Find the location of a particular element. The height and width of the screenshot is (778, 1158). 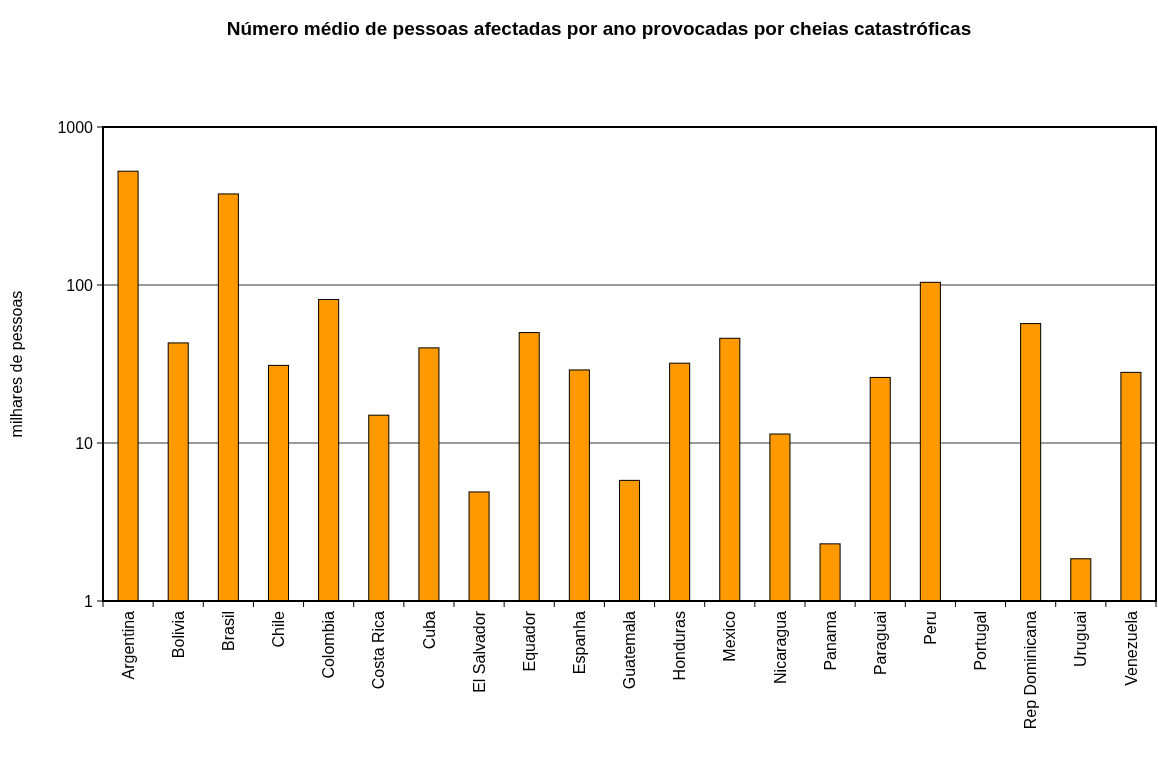

x-tick-label: Argentina is located at coordinates (128, 645).